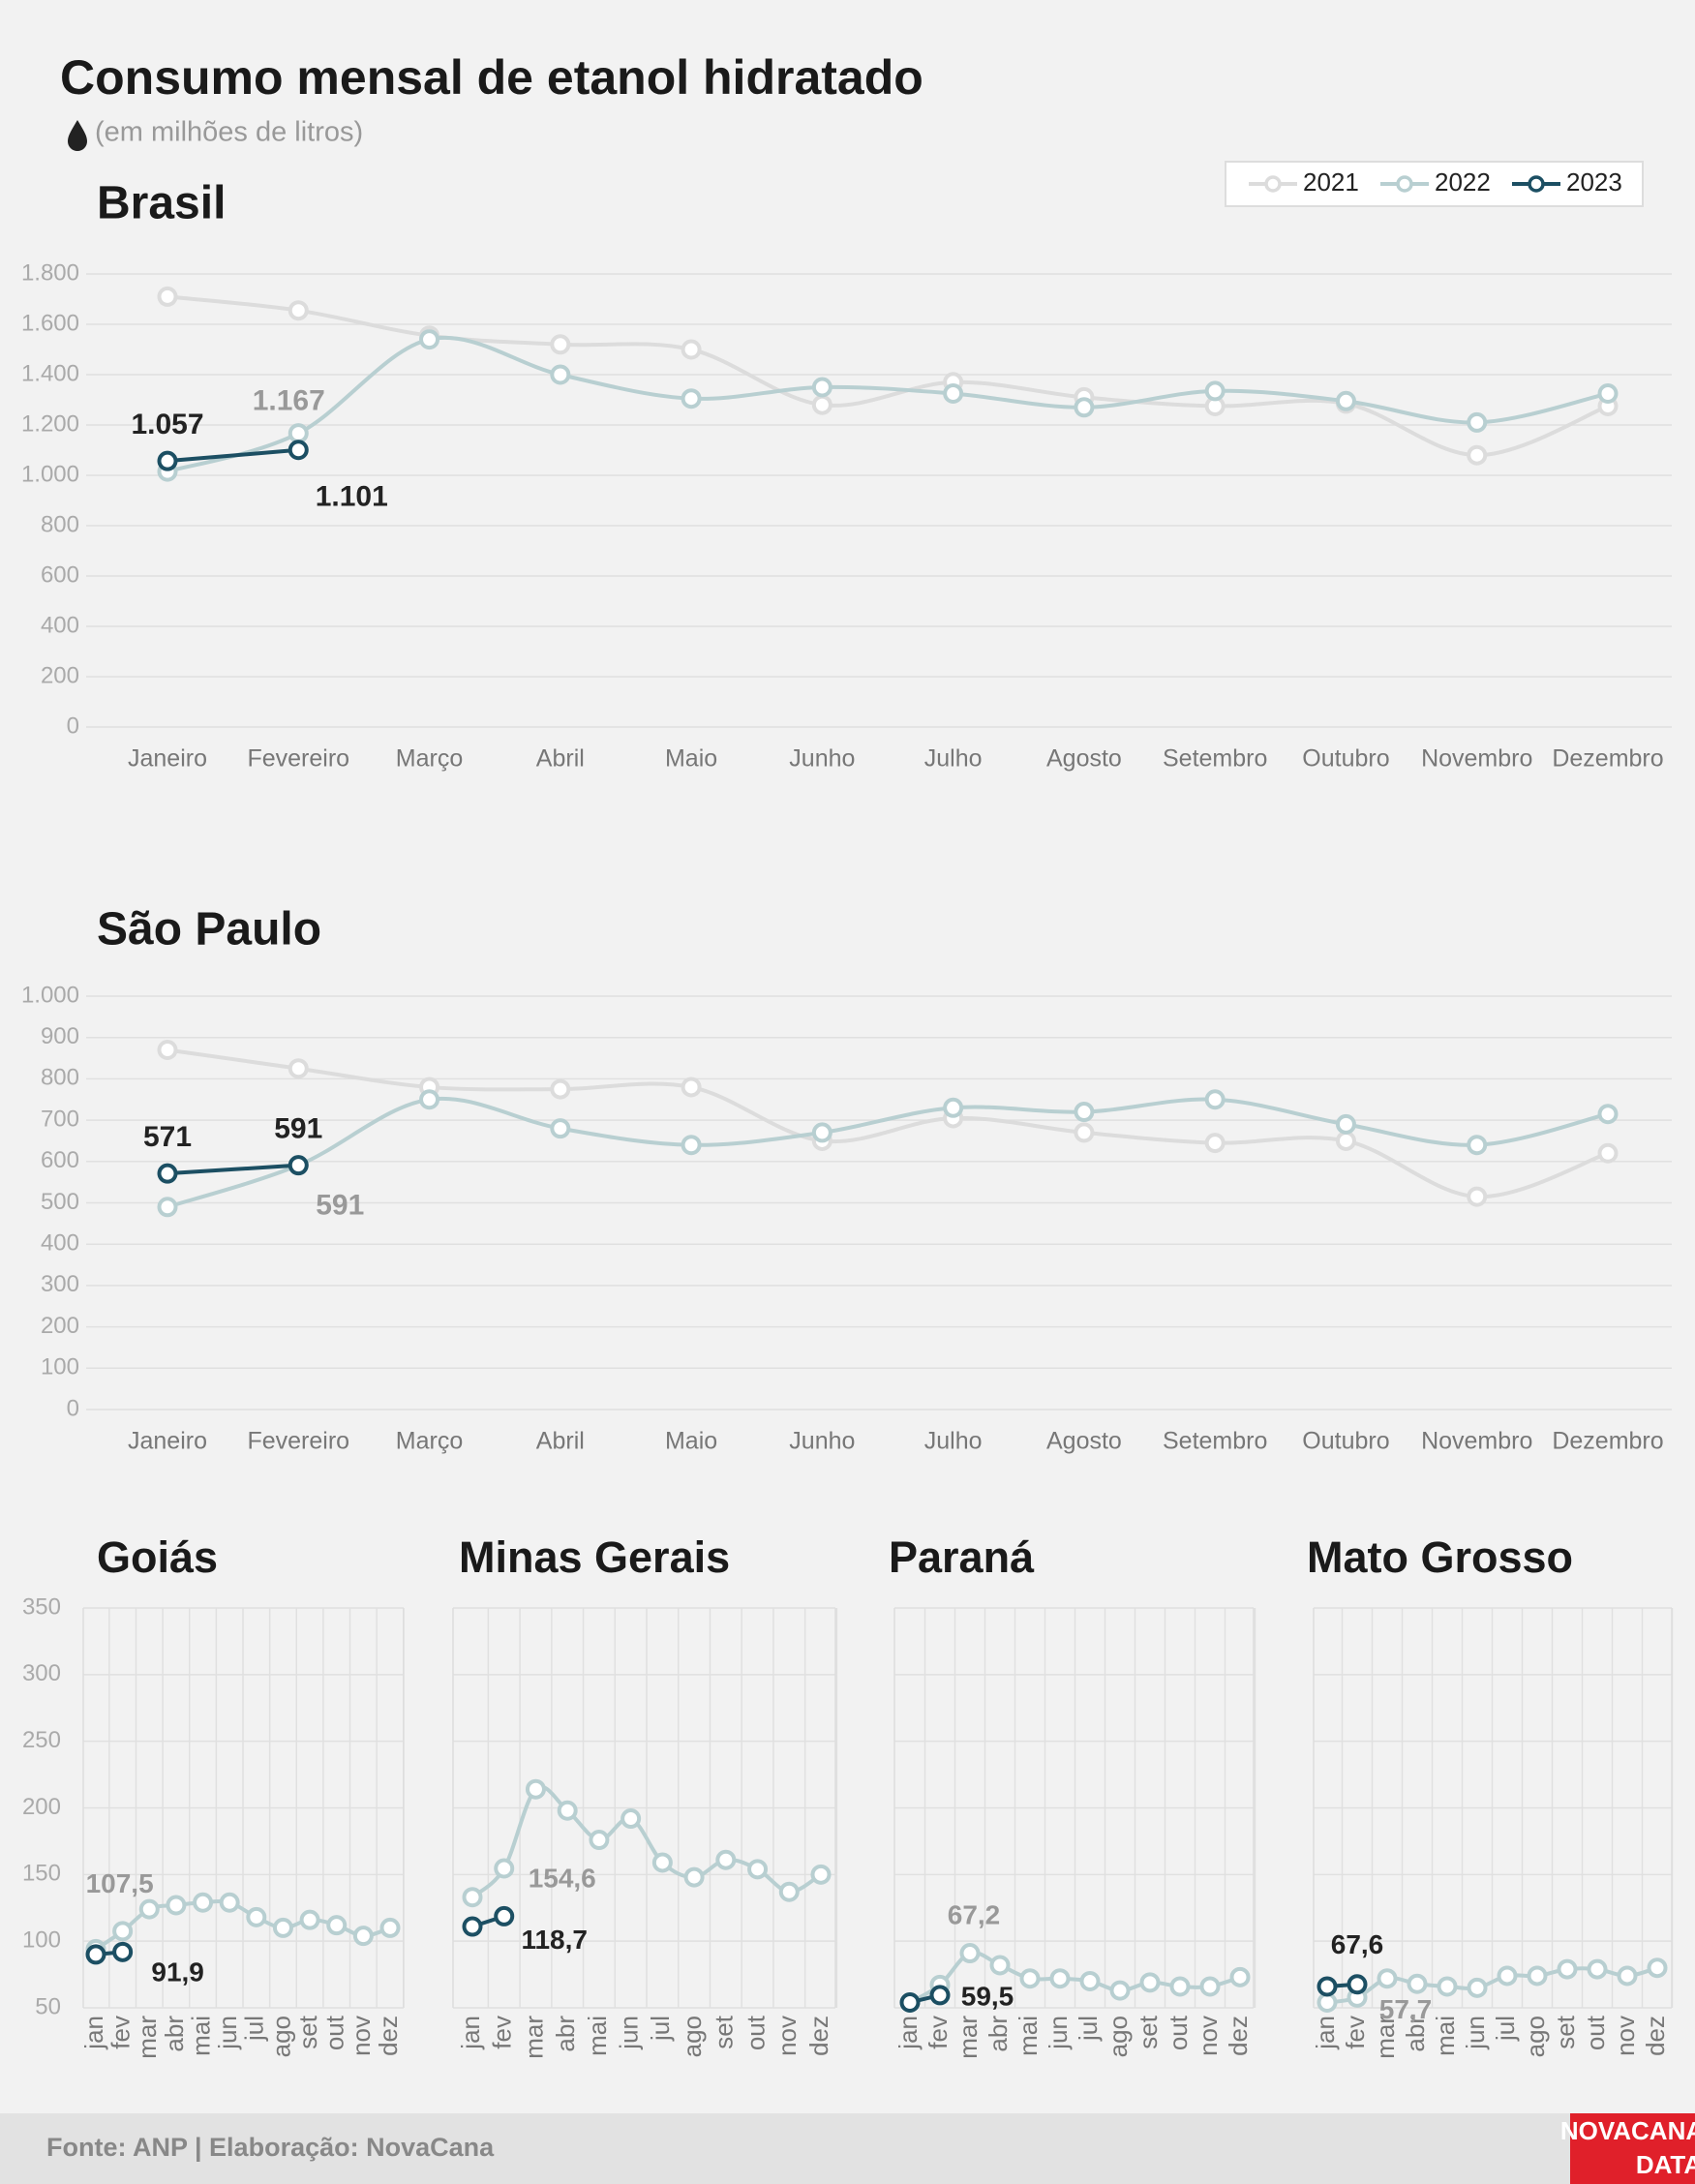 The width and height of the screenshot is (1695, 2184). What do you see at coordinates (229, 133) in the screenshot?
I see `subtitle: (em milhões de litros)` at bounding box center [229, 133].